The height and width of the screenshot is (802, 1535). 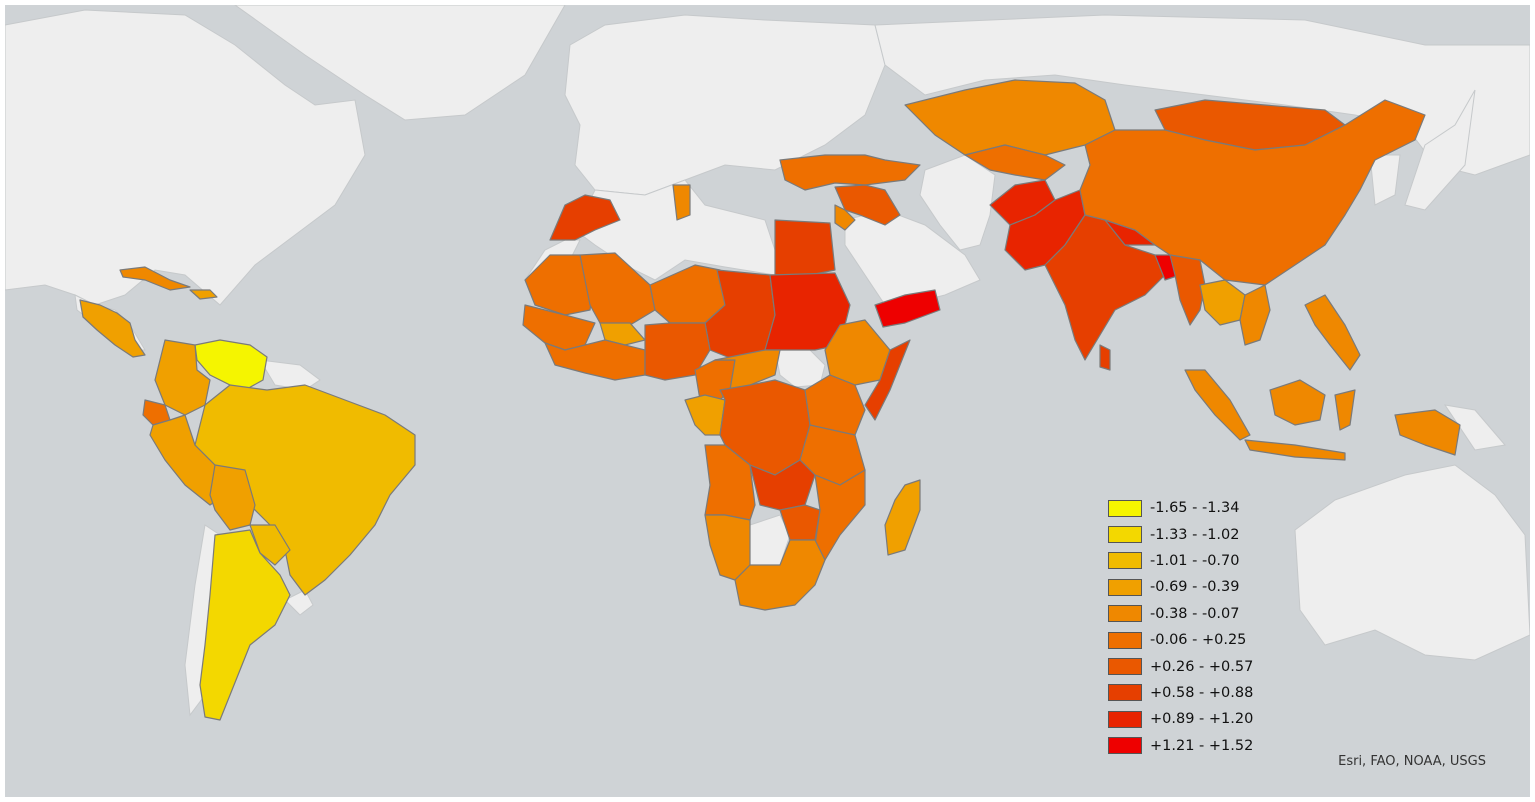 I want to click on indonesia-borneo, so click(x=1297, y=402).